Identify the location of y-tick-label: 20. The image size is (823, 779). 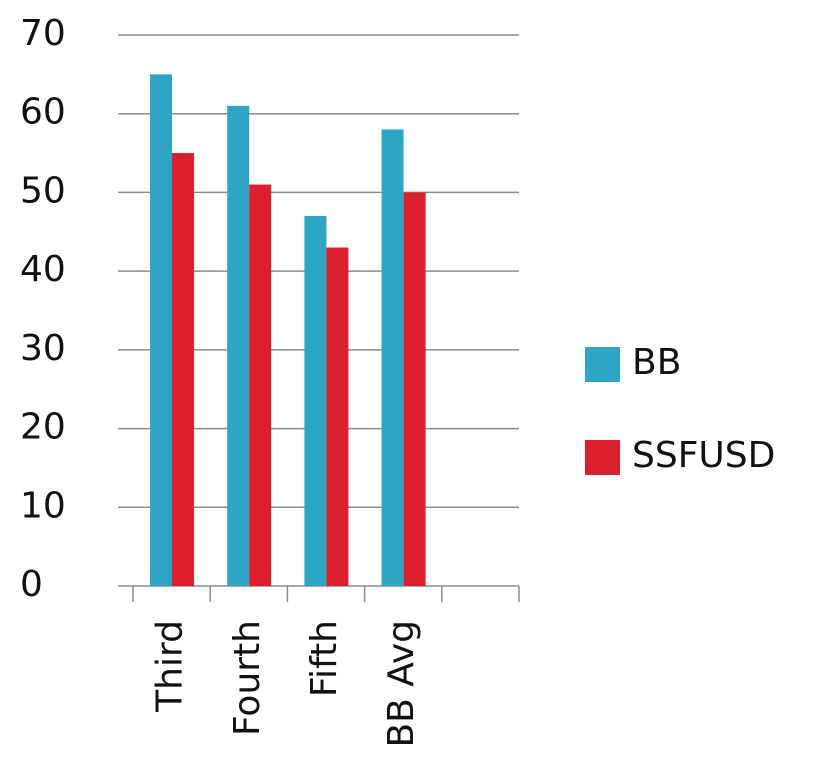
(43, 427).